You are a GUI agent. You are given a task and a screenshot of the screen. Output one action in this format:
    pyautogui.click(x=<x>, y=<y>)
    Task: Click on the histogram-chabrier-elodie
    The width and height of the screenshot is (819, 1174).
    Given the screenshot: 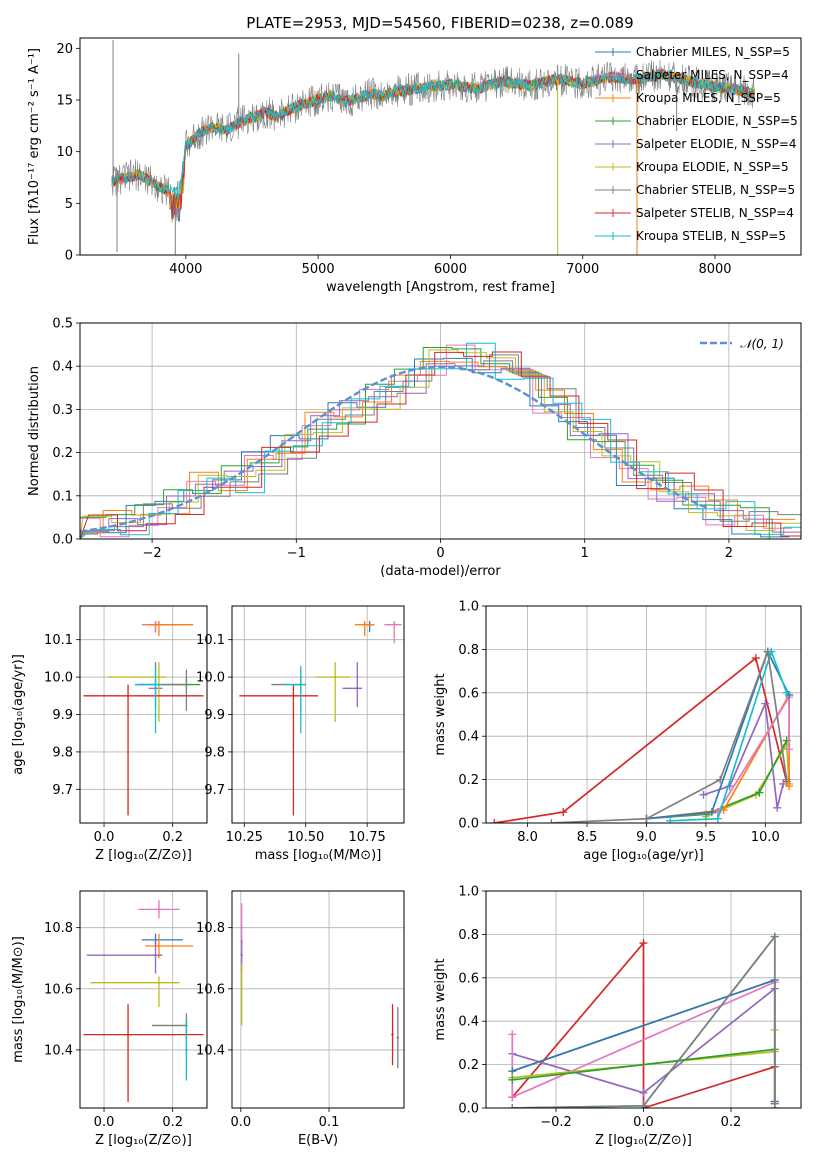 What is the action you would take?
    pyautogui.click(x=439, y=443)
    